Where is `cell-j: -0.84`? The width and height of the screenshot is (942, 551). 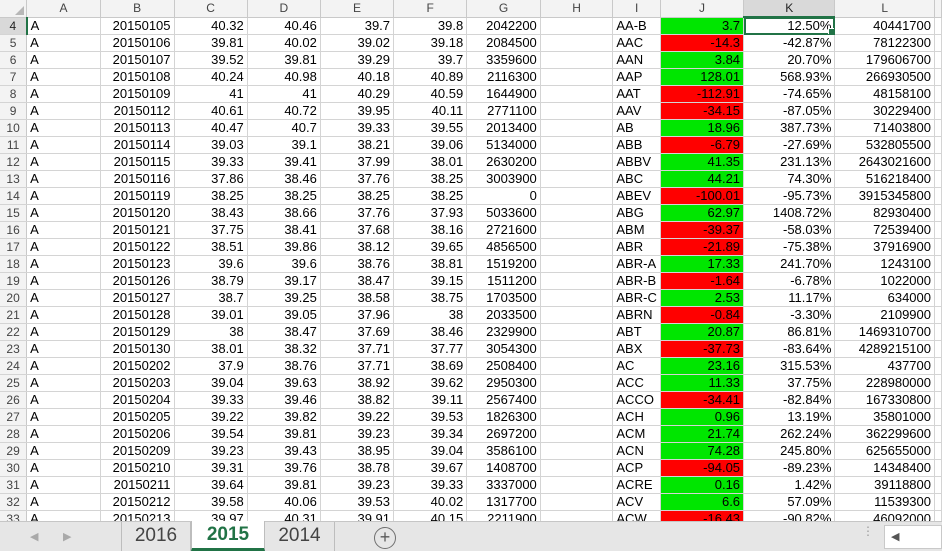 cell-j: -0.84 is located at coordinates (702, 315).